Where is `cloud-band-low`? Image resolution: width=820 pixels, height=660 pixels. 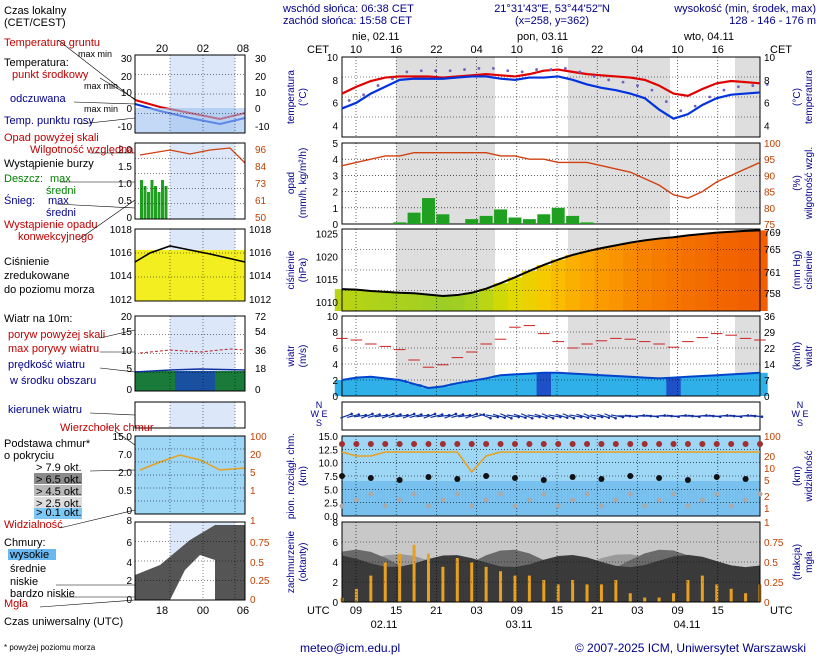
cloud-band-low is located at coordinates (551, 498).